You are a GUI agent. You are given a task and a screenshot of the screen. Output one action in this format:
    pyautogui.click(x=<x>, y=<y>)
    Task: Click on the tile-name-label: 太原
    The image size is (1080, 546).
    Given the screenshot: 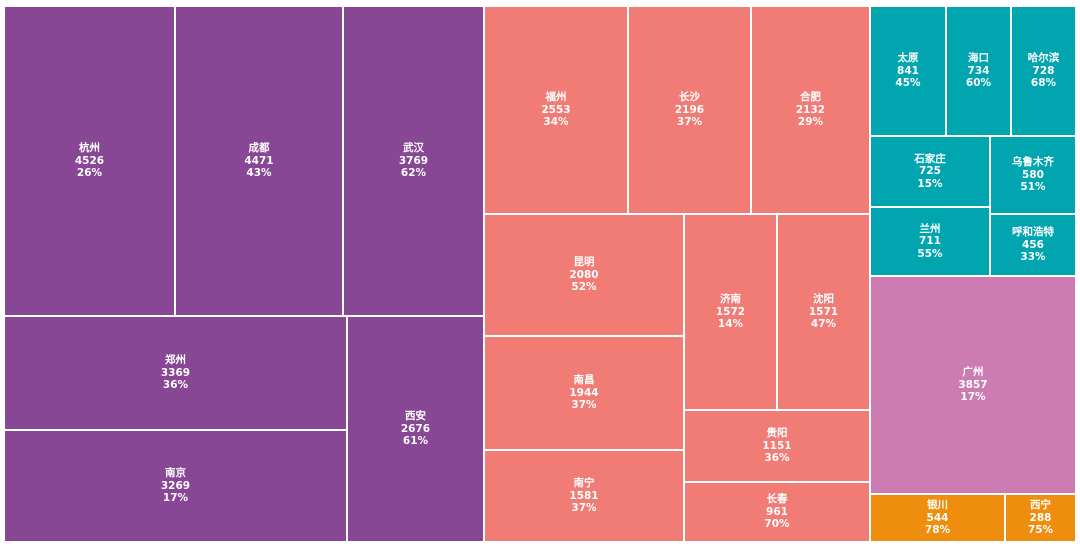 What is the action you would take?
    pyautogui.click(x=908, y=58)
    